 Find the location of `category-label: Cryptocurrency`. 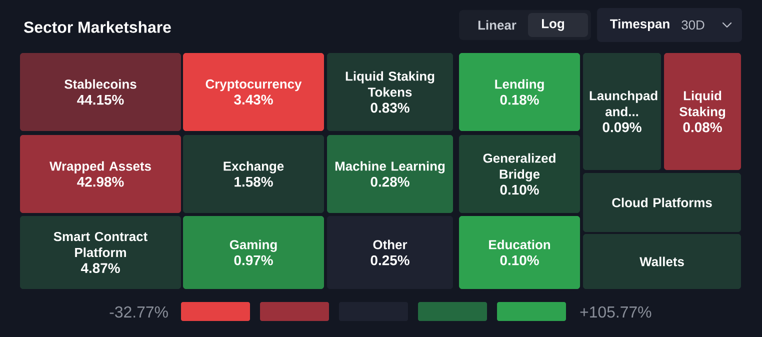

category-label: Cryptocurrency is located at coordinates (254, 85).